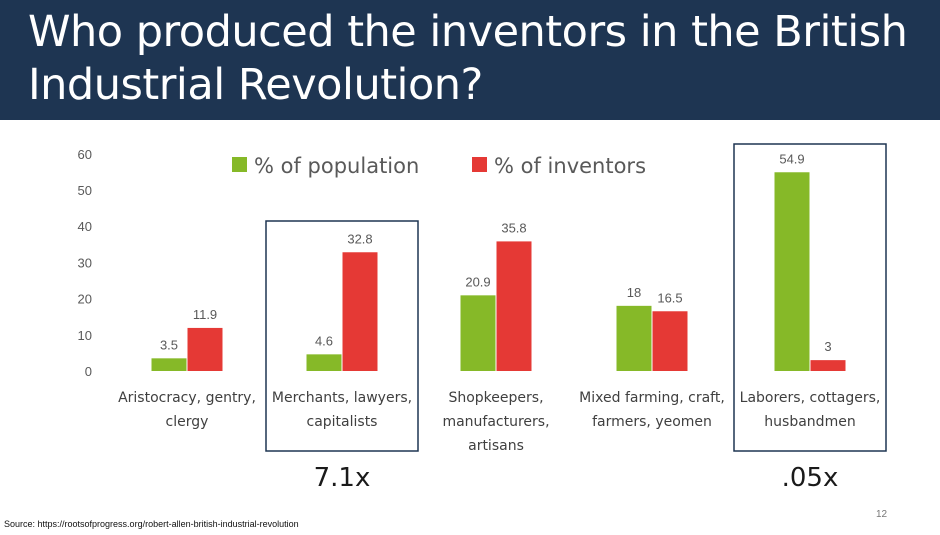  I want to click on legend-label: % of population, so click(336, 166).